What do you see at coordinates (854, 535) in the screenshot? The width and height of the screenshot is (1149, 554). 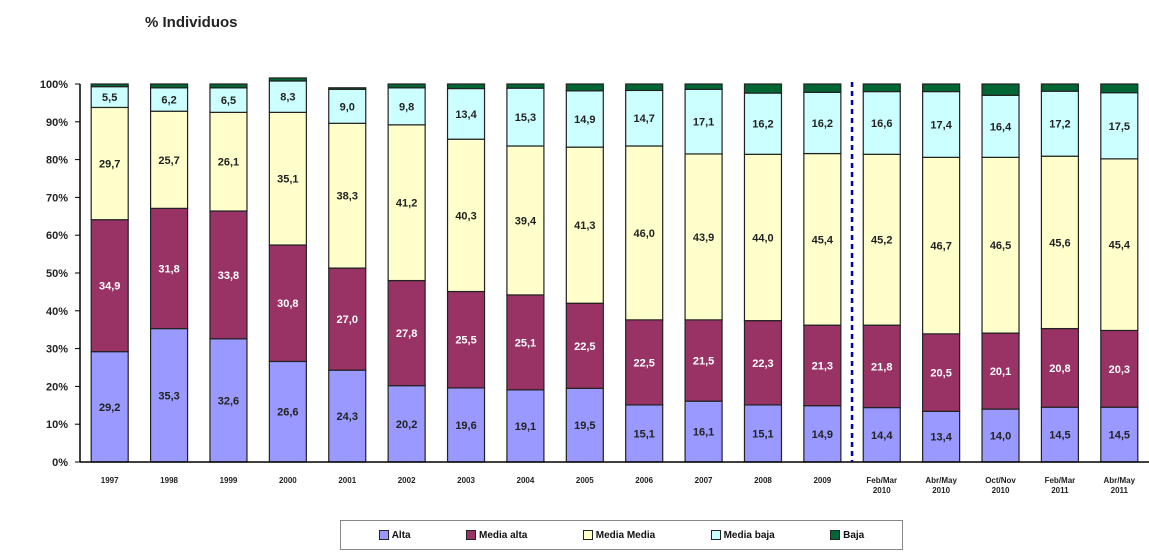 I see `legend-label-baja: Baja` at bounding box center [854, 535].